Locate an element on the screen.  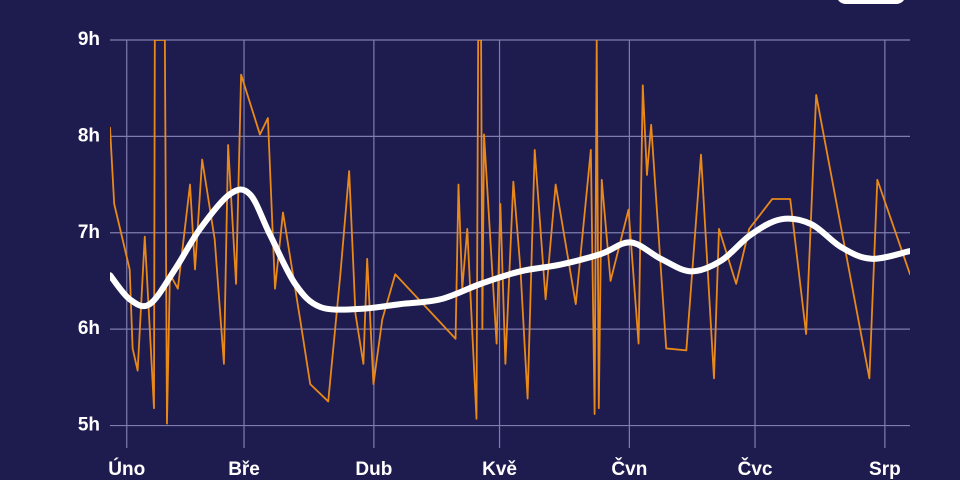
x-tick-label: Čvn is located at coordinates (629, 469).